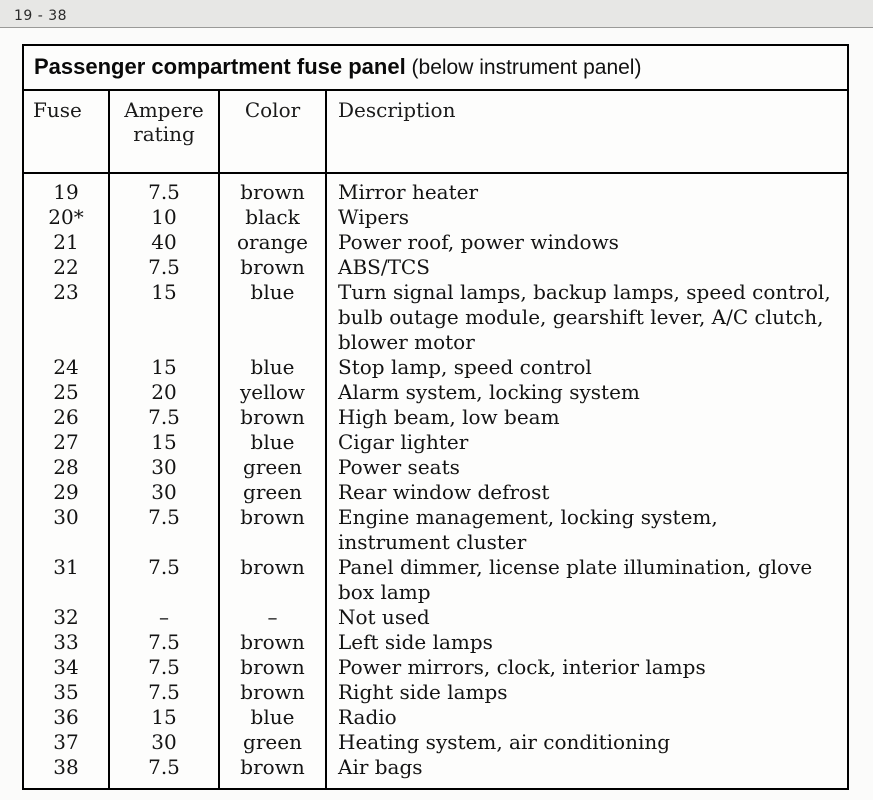 Image resolution: width=873 pixels, height=800 pixels. What do you see at coordinates (415, 642) in the screenshot?
I see `description-cell: Left side lamps` at bounding box center [415, 642].